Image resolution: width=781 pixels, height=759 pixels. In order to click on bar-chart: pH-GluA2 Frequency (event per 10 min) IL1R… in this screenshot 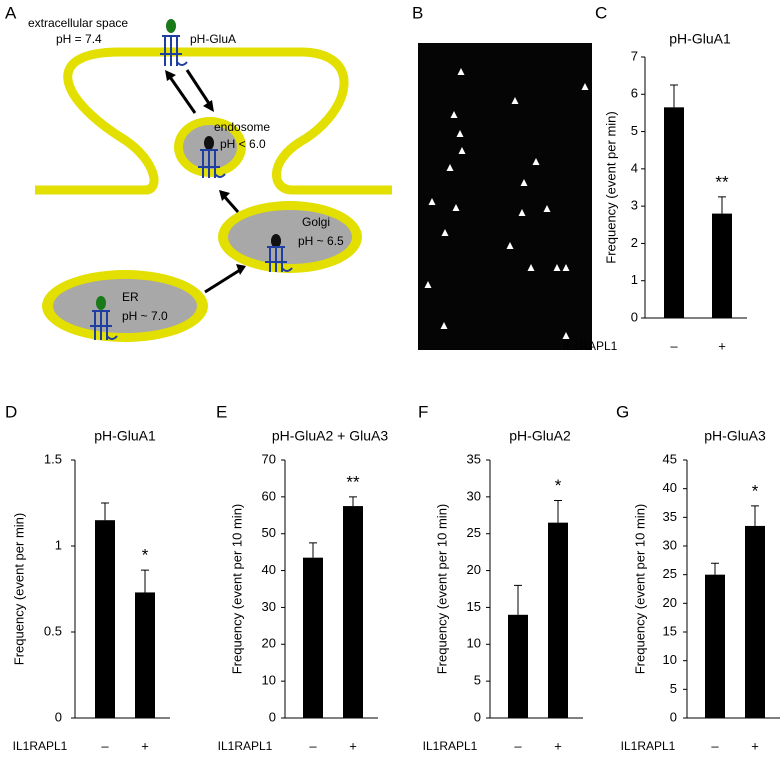, I will do `click(503, 590)`.